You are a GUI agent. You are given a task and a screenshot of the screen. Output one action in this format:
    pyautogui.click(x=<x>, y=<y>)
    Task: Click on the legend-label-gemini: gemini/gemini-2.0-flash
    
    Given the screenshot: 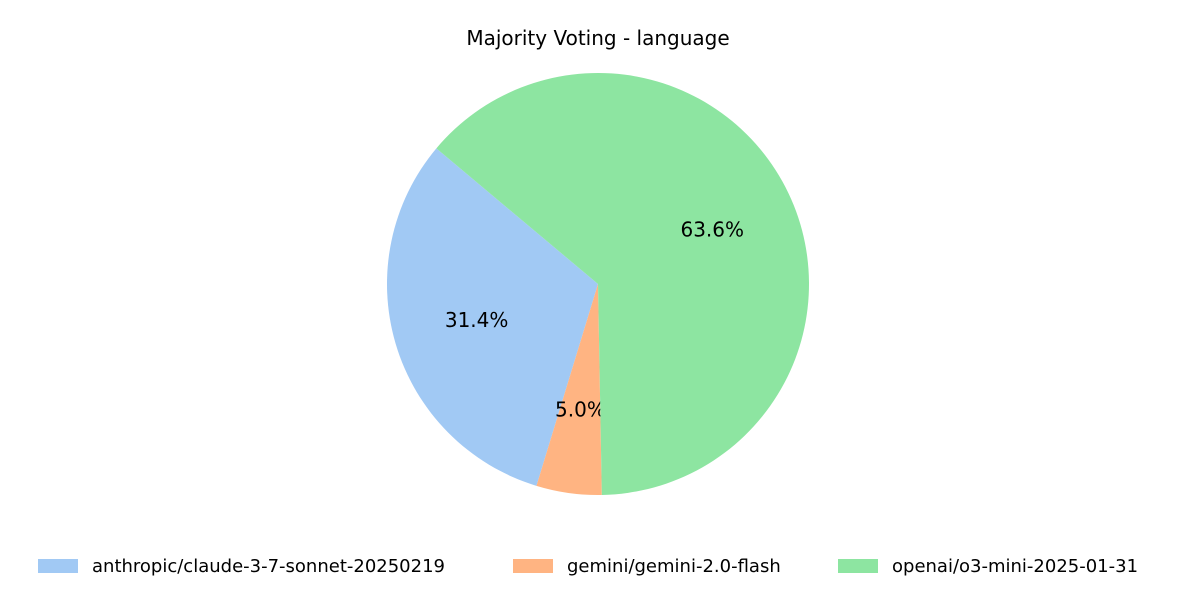 What is the action you would take?
    pyautogui.click(x=674, y=566)
    